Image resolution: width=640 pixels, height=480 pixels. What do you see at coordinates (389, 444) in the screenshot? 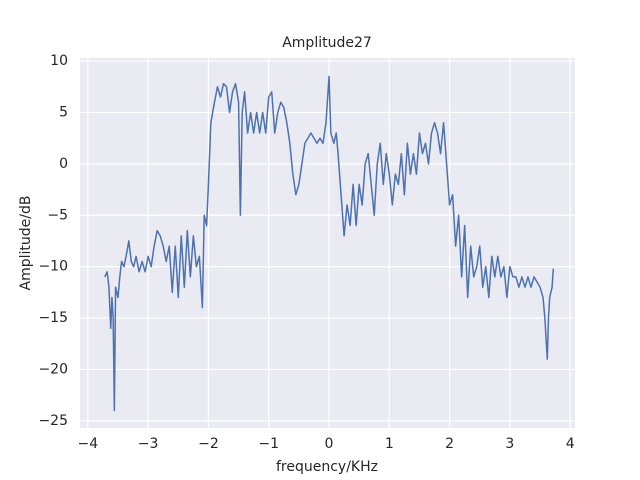
I see `x-tick-label: 1` at bounding box center [389, 444].